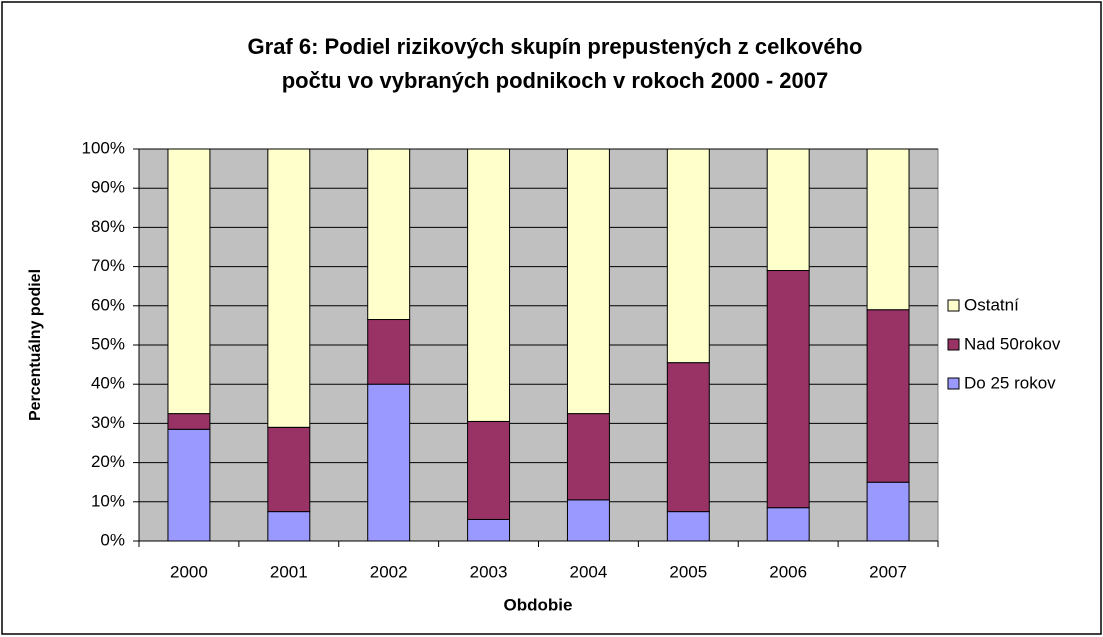 Image resolution: width=1103 pixels, height=637 pixels. What do you see at coordinates (108, 461) in the screenshot?
I see `y-tick-label: 20%` at bounding box center [108, 461].